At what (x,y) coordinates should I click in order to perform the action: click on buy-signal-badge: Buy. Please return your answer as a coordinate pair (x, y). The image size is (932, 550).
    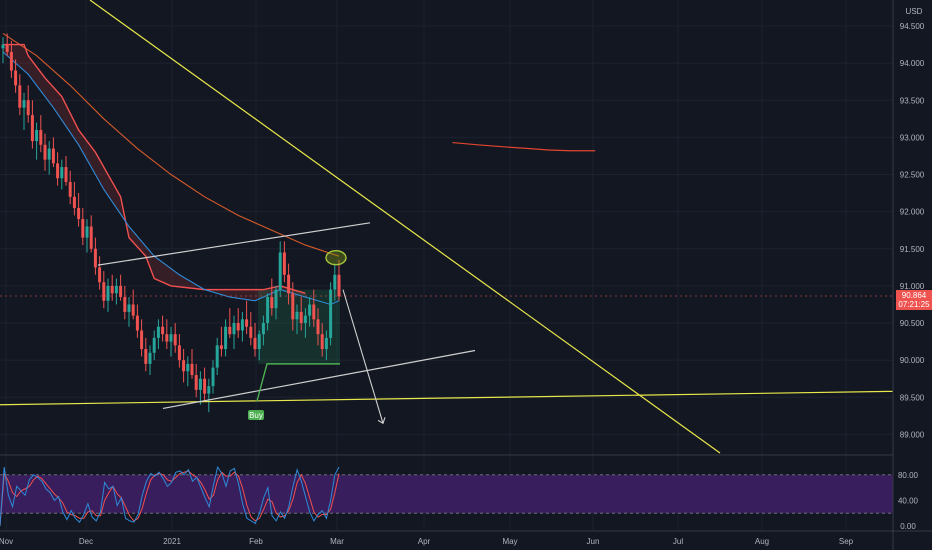
    Looking at the image, I should click on (256, 415).